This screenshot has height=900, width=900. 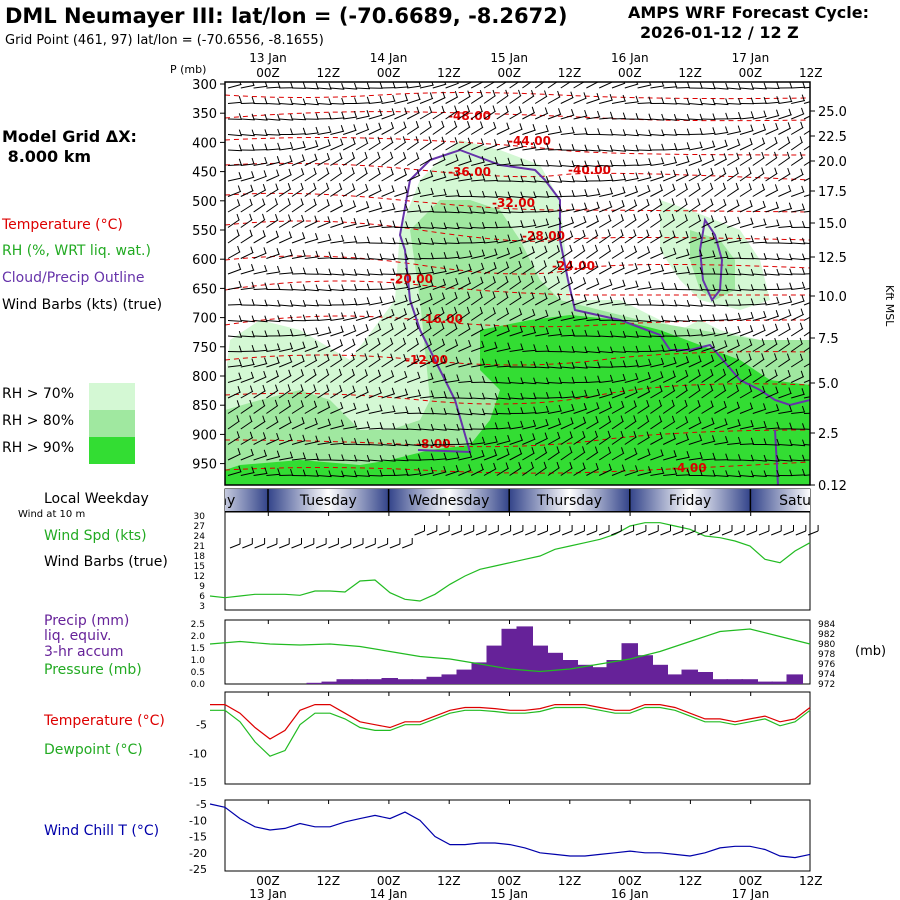 What do you see at coordinates (832, 297) in the screenshot?
I see `height-tick-label: 10.0` at bounding box center [832, 297].